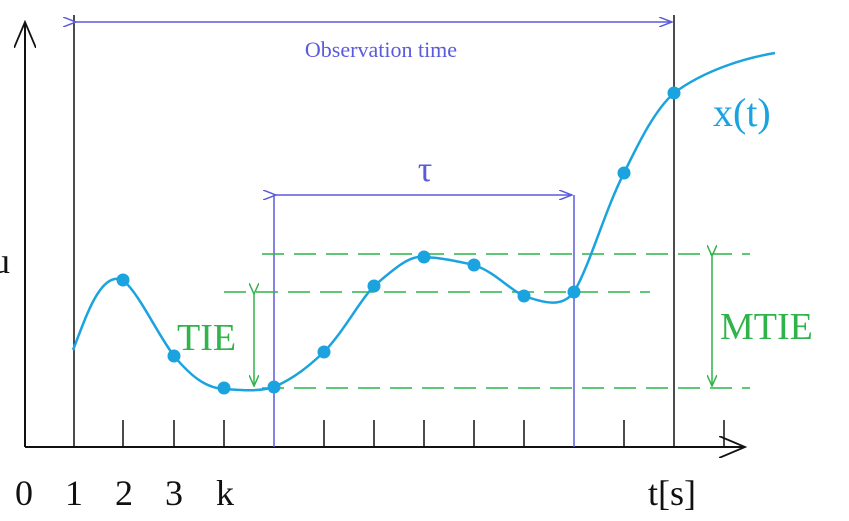 The width and height of the screenshot is (849, 521). Describe the element at coordinates (355, 493) in the screenshot. I see `x-axis-tick-labels: 0 1 2 3 k t[s]` at that location.